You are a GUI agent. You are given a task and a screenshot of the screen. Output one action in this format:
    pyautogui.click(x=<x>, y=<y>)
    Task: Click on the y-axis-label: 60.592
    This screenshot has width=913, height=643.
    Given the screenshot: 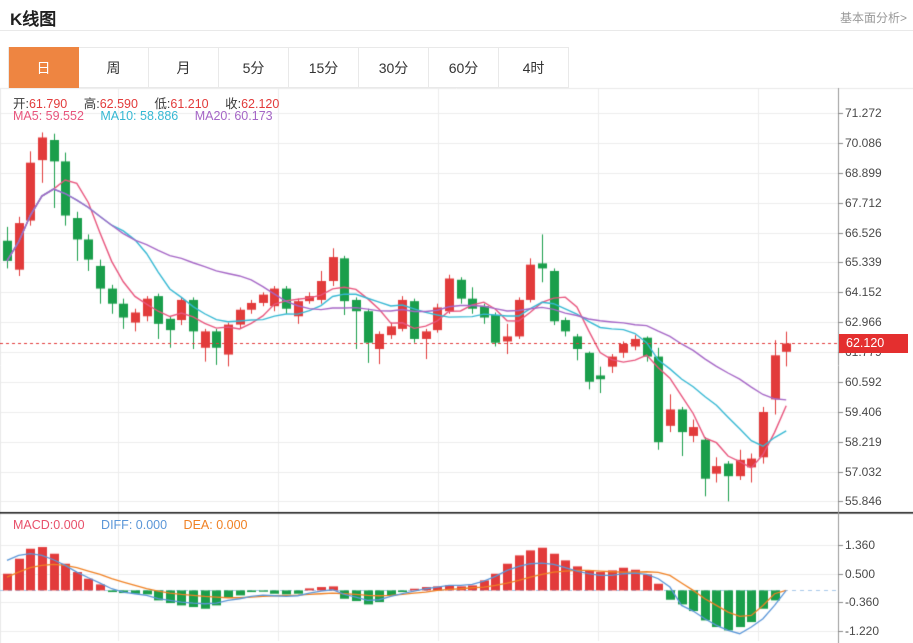 What is the action you would take?
    pyautogui.click(x=863, y=381)
    